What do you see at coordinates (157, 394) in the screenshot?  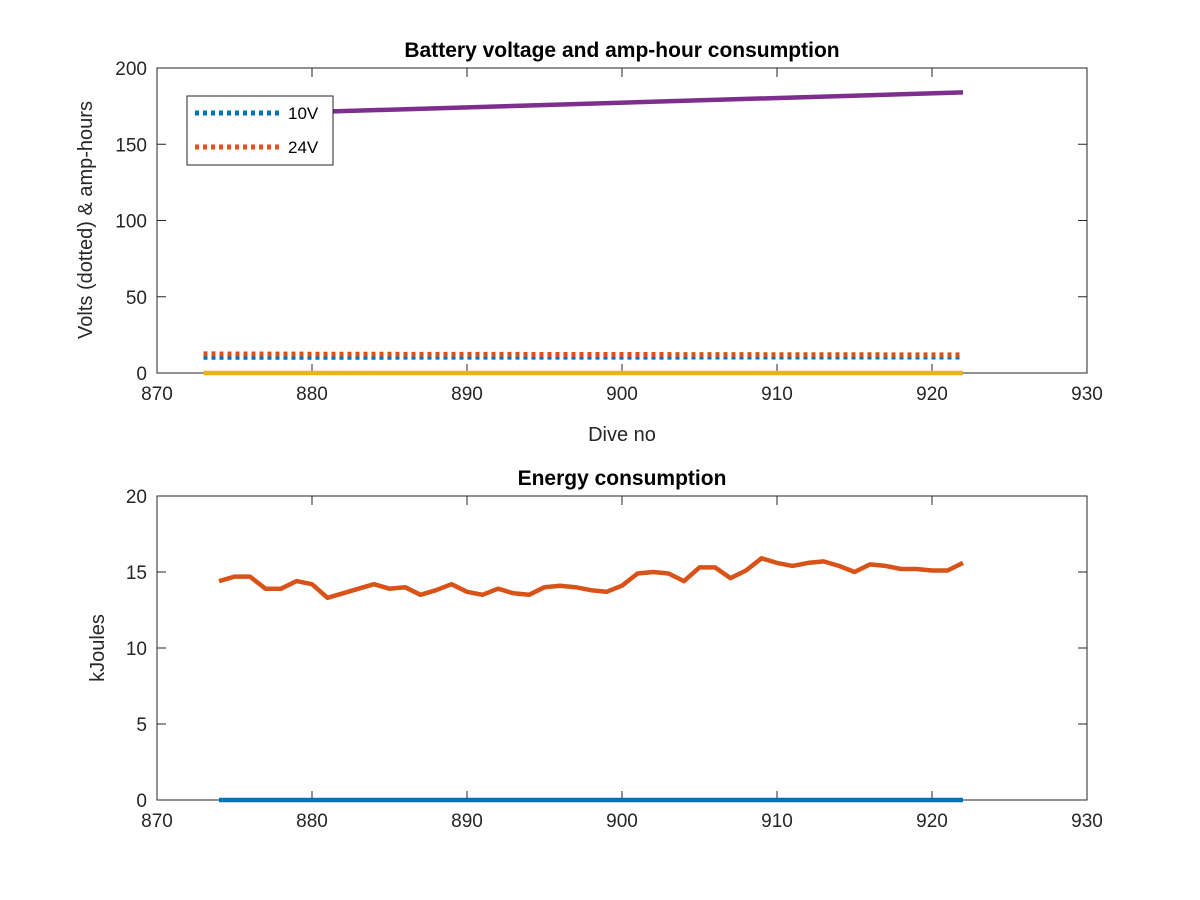 I see `voltage-xtick-label: 870` at bounding box center [157, 394].